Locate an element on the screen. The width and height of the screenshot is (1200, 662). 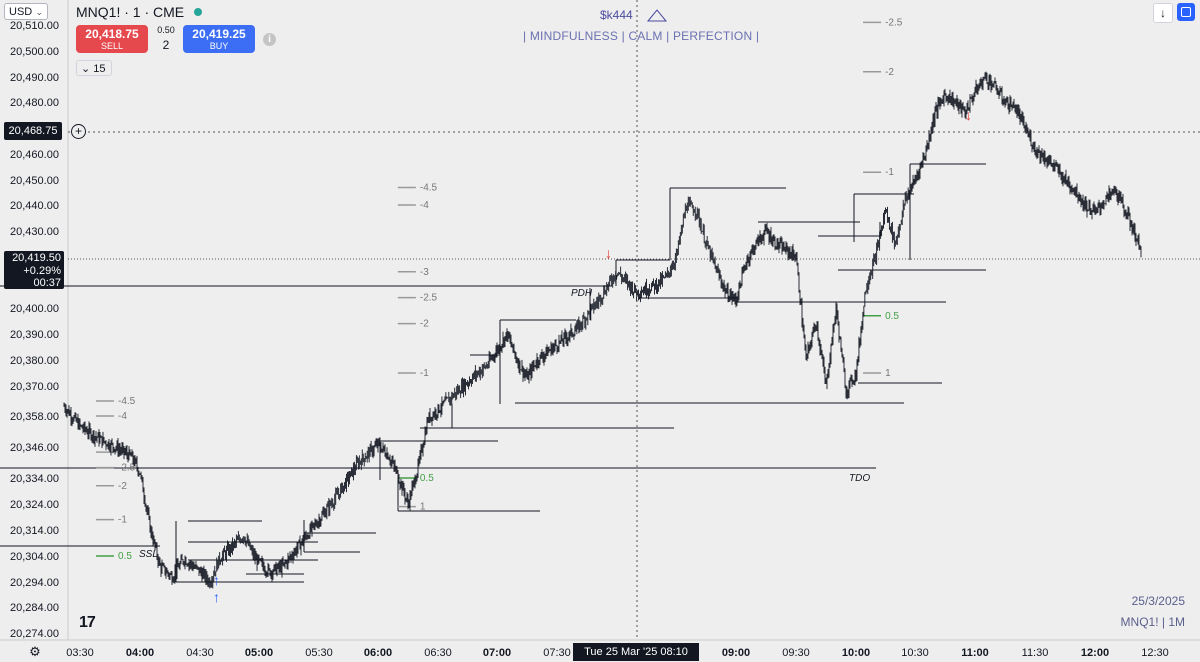
date-stamp: 25/3/2025 is located at coordinates (1158, 601).